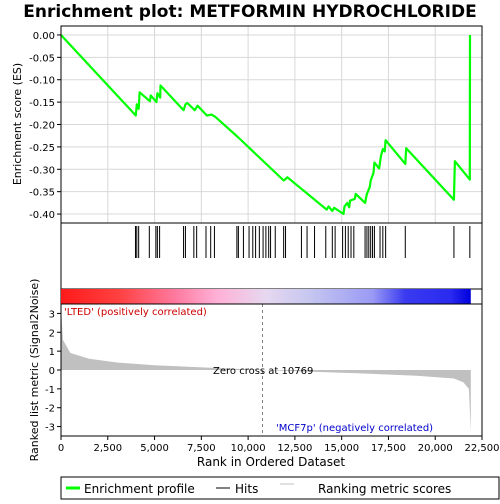 The width and height of the screenshot is (500, 504). What do you see at coordinates (280, 488) in the screenshot?
I see `legend-box` at bounding box center [280, 488].